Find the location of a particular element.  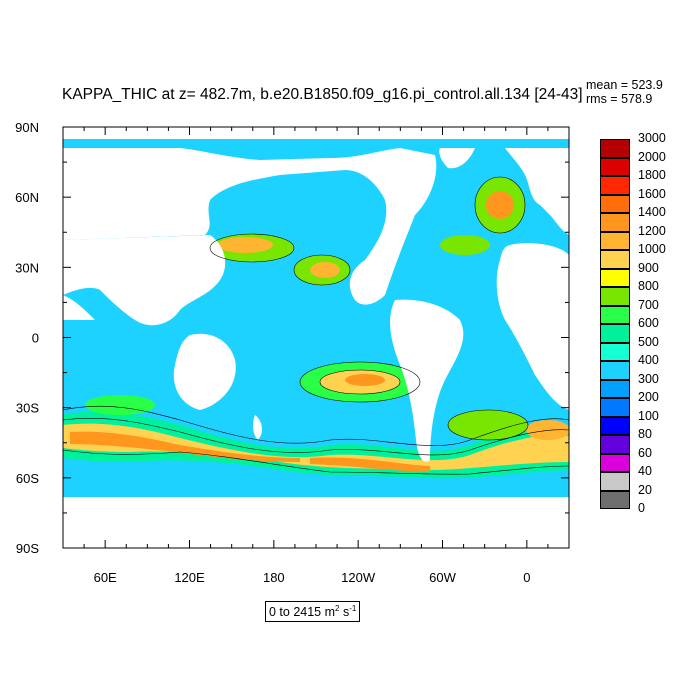

y-tick-label: 0 is located at coordinates (35, 338).